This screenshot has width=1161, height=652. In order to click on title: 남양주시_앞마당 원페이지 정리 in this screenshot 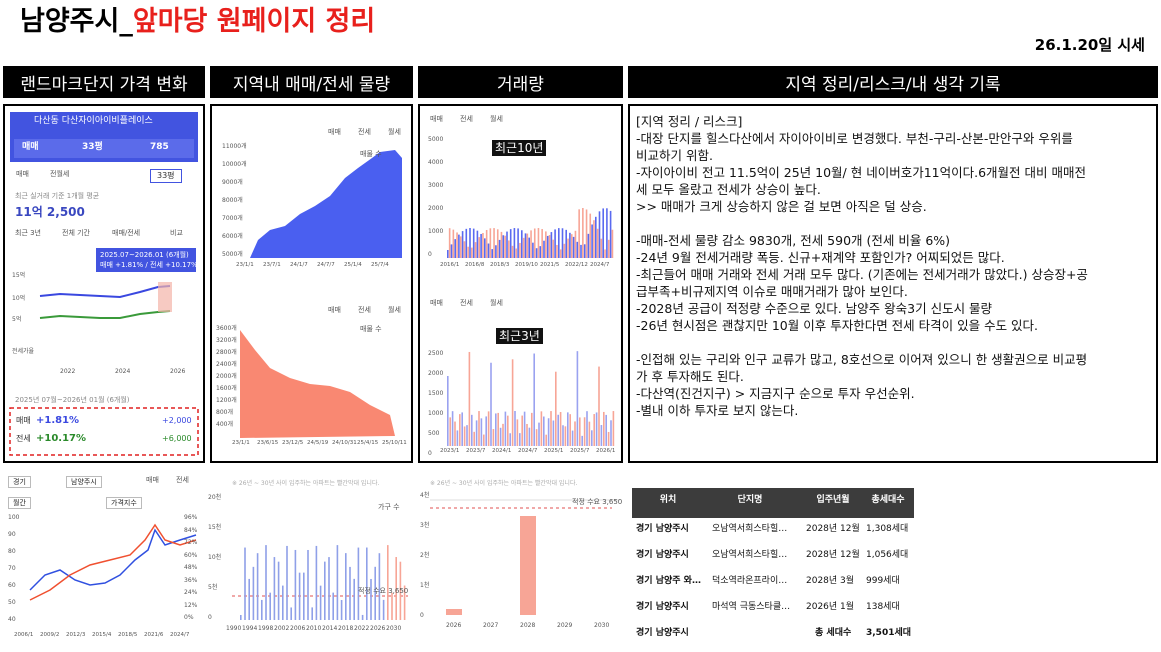, I will do `click(197, 22)`.